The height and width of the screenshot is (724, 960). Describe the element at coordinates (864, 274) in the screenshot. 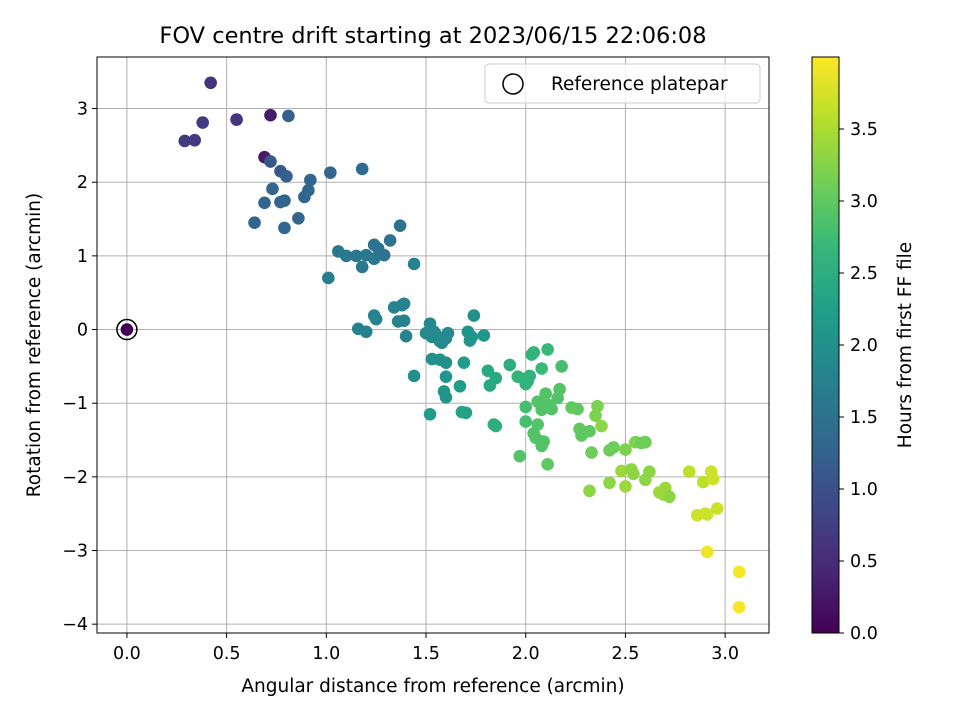

I see `colorbar-tick-label: 2.5` at that location.